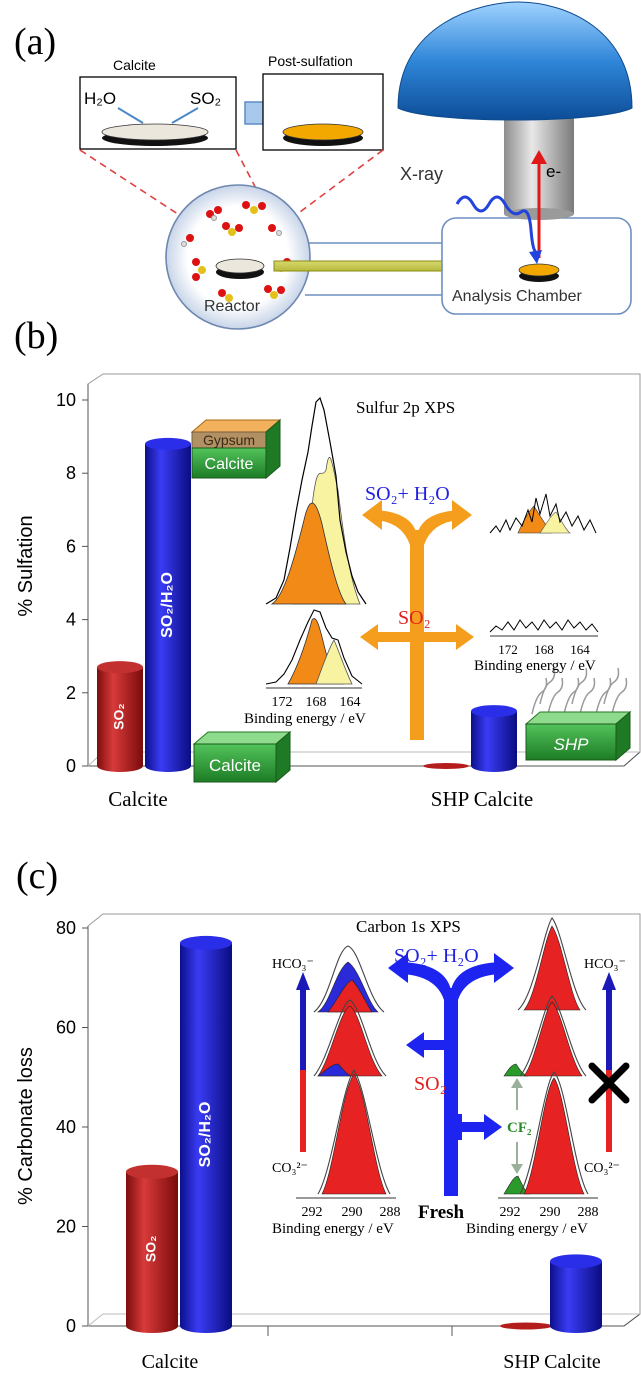 The image size is (641, 1384). What do you see at coordinates (414, 618) in the screenshot?
I see `b-so2-arrow-label: SO₂` at bounding box center [414, 618].